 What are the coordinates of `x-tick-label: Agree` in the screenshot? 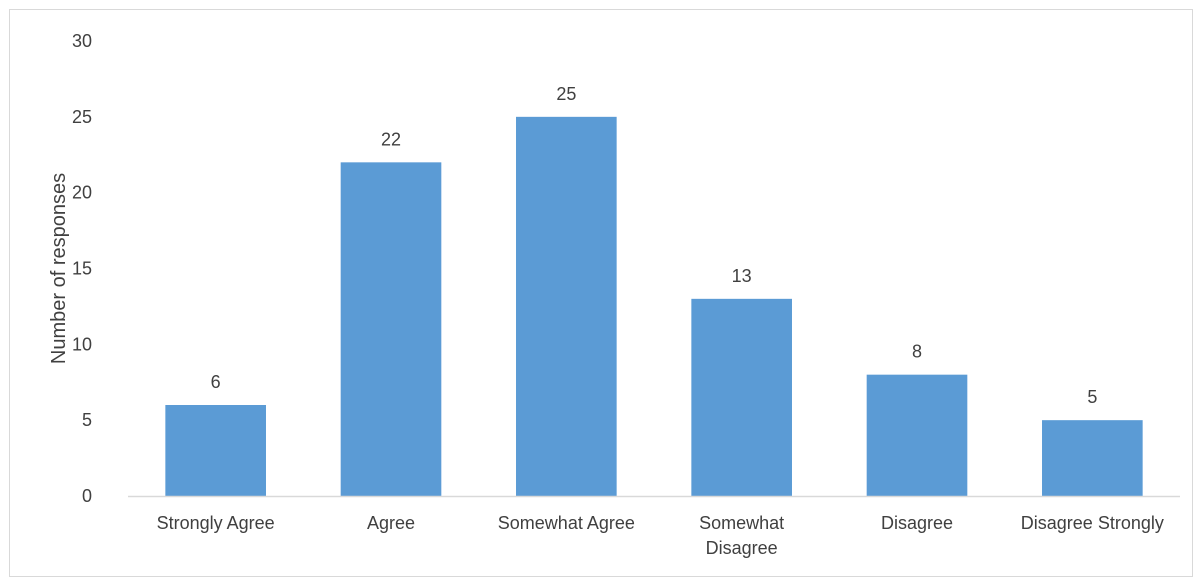 It's located at (391, 523).